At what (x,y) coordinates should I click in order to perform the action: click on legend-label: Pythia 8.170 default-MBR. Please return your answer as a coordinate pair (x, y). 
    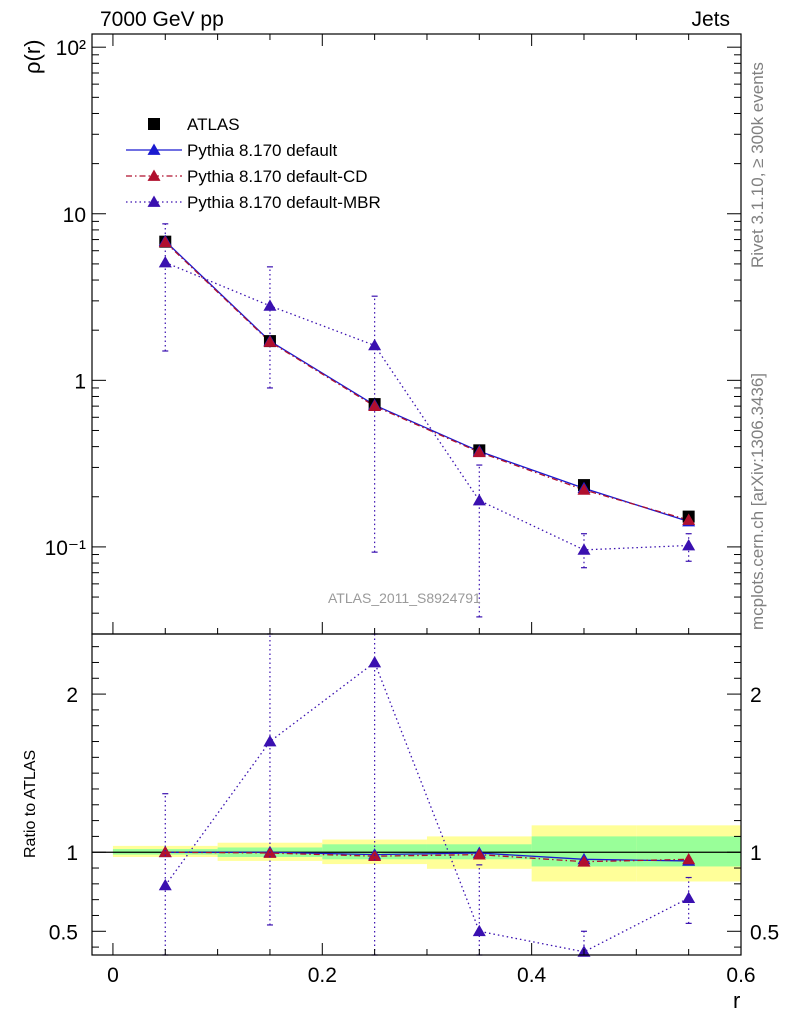
    Looking at the image, I should click on (284, 202).